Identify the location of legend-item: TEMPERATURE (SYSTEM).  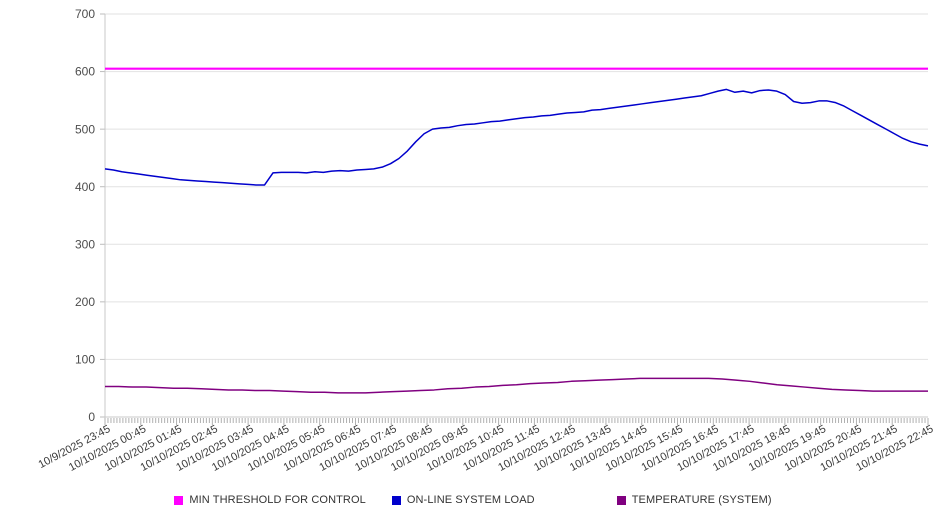
(694, 500).